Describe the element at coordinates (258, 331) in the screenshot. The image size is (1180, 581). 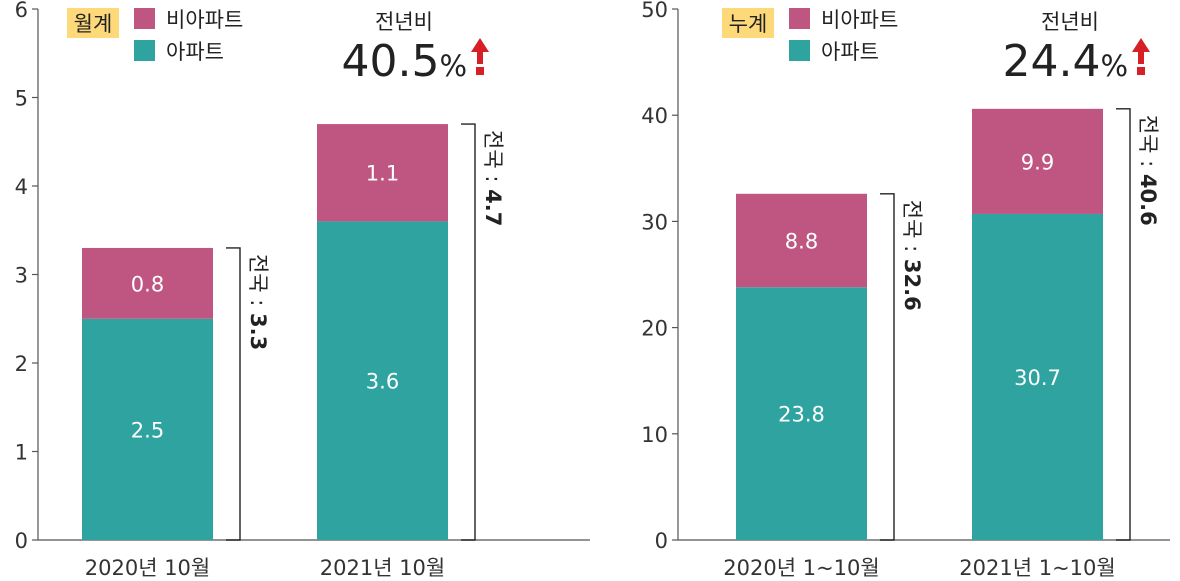
I see `total-value: 3.3` at that location.